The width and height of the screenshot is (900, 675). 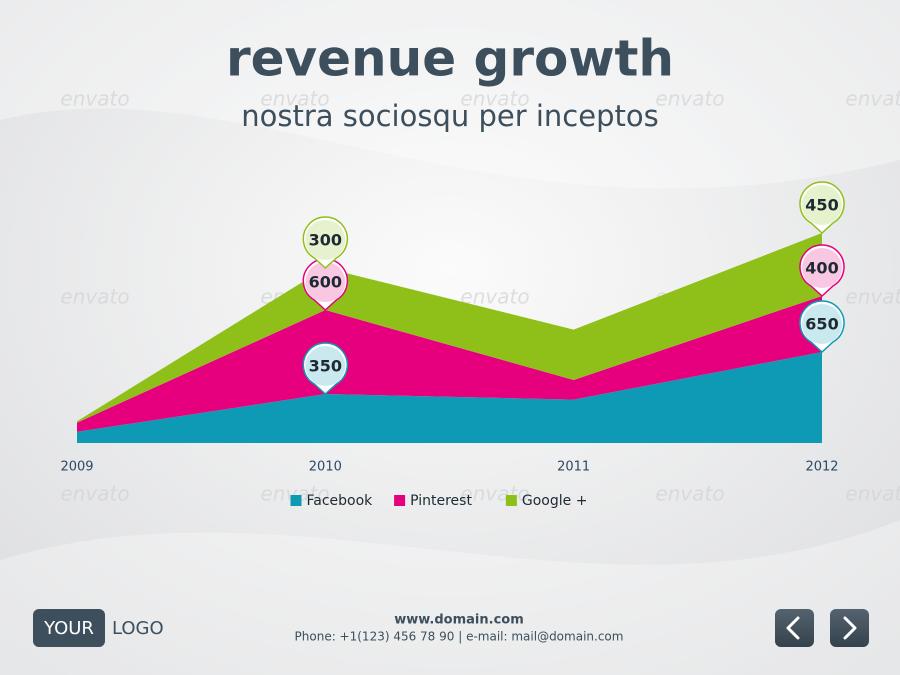 I want to click on data-label: 350, so click(x=325, y=366).